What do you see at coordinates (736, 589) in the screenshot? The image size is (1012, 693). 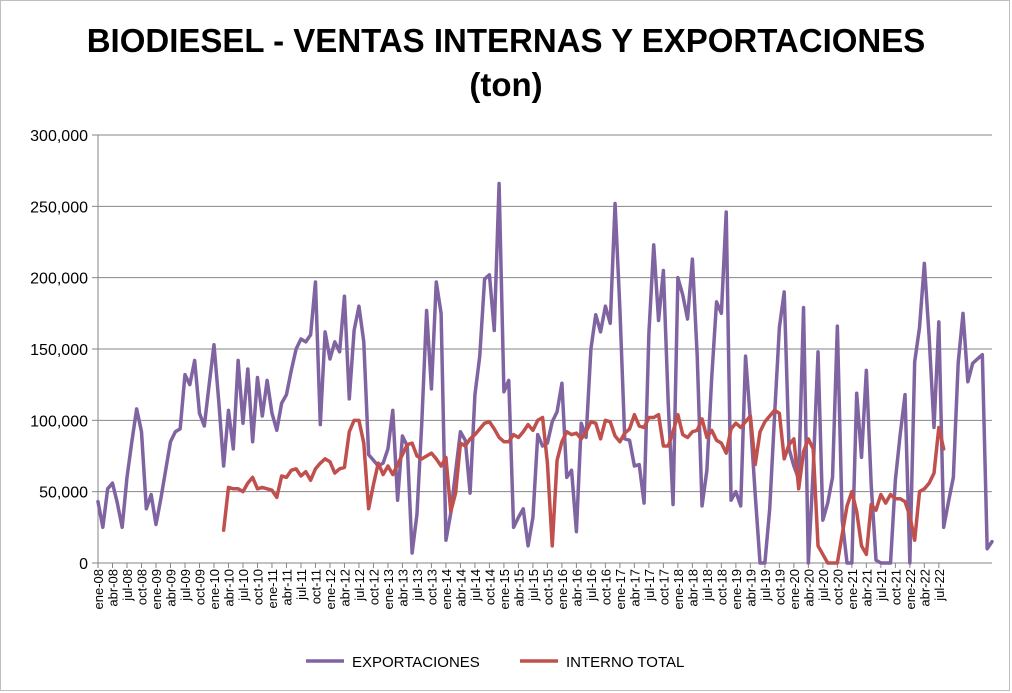 I see `x-tick-label: ene-19` at bounding box center [736, 589].